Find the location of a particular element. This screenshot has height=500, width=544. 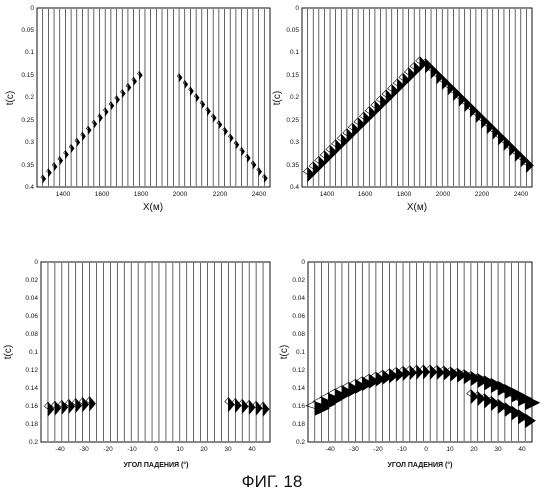

figure-caption: ФИГ. 18 is located at coordinates (272, 482).